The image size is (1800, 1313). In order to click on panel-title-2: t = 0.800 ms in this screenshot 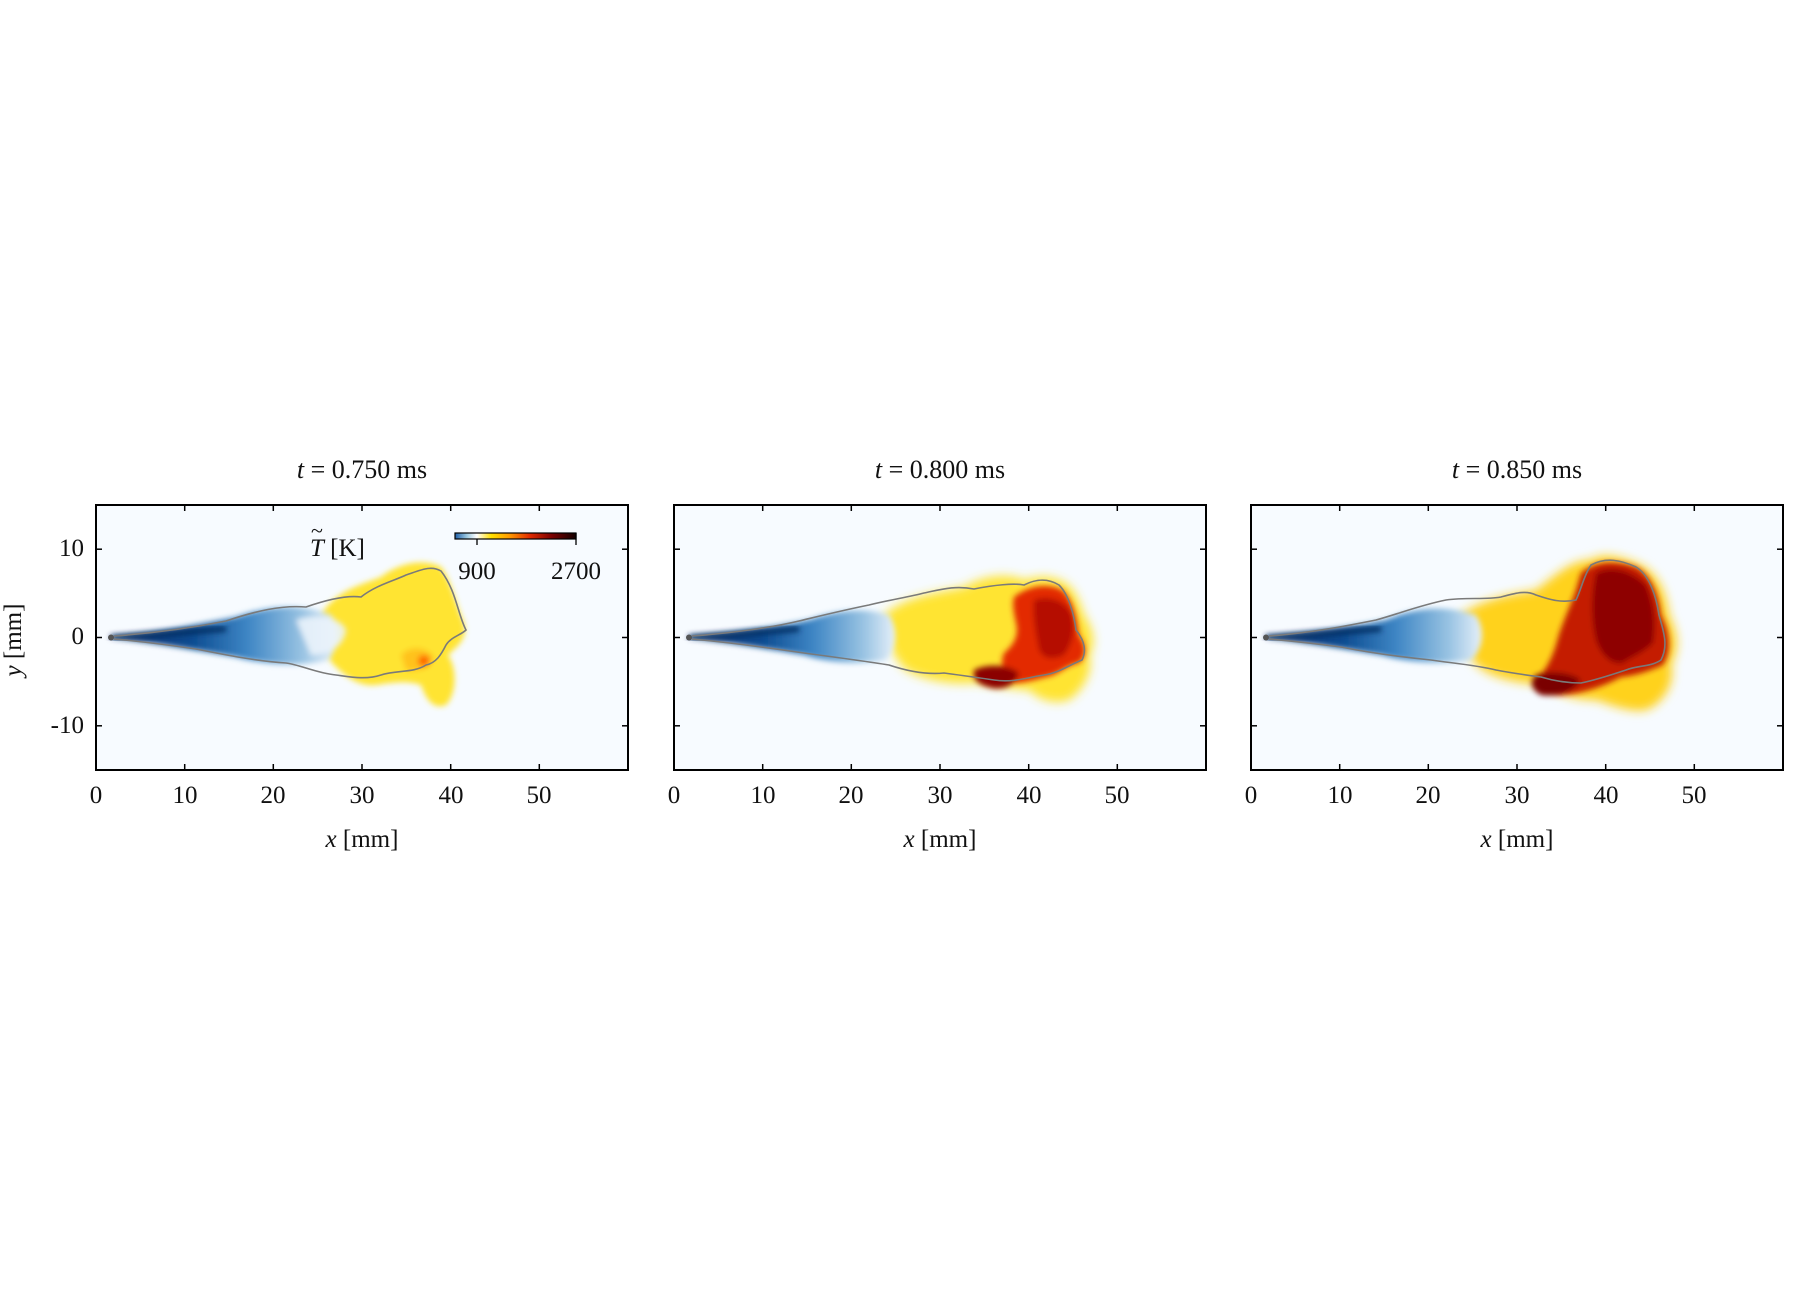, I will do `click(940, 469)`.